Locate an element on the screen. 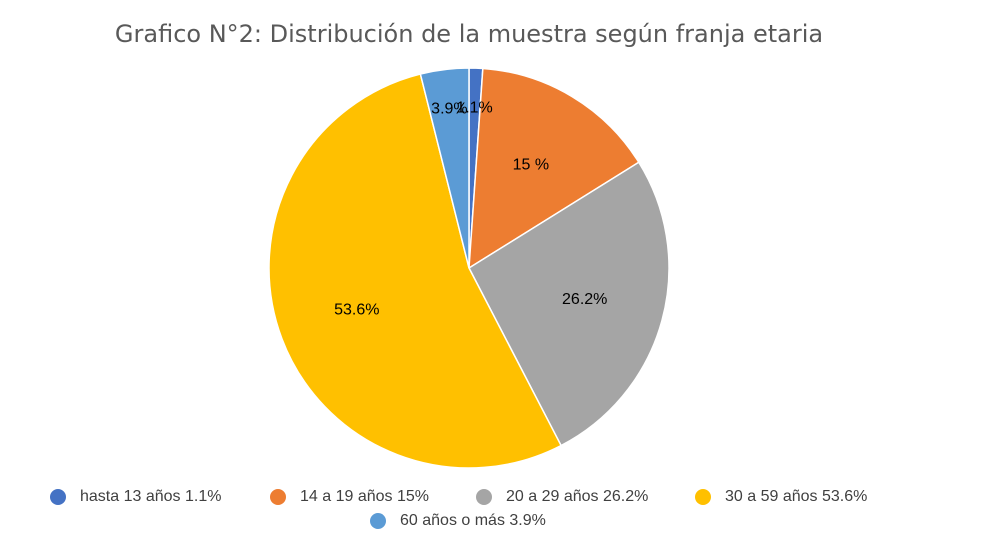 This screenshot has height=556, width=1000. legend-label: 14 a 19 años 15% is located at coordinates (364, 496).